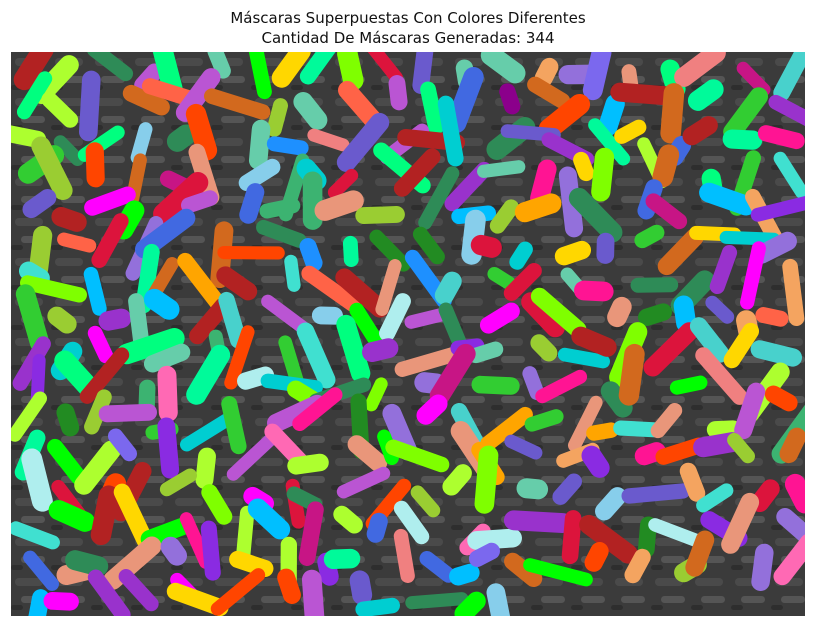 This screenshot has height=626, width=816. Describe the element at coordinates (408, 38) in the screenshot. I see `figure-subtitle: Cantidad De Máscaras Generadas: 344` at that location.